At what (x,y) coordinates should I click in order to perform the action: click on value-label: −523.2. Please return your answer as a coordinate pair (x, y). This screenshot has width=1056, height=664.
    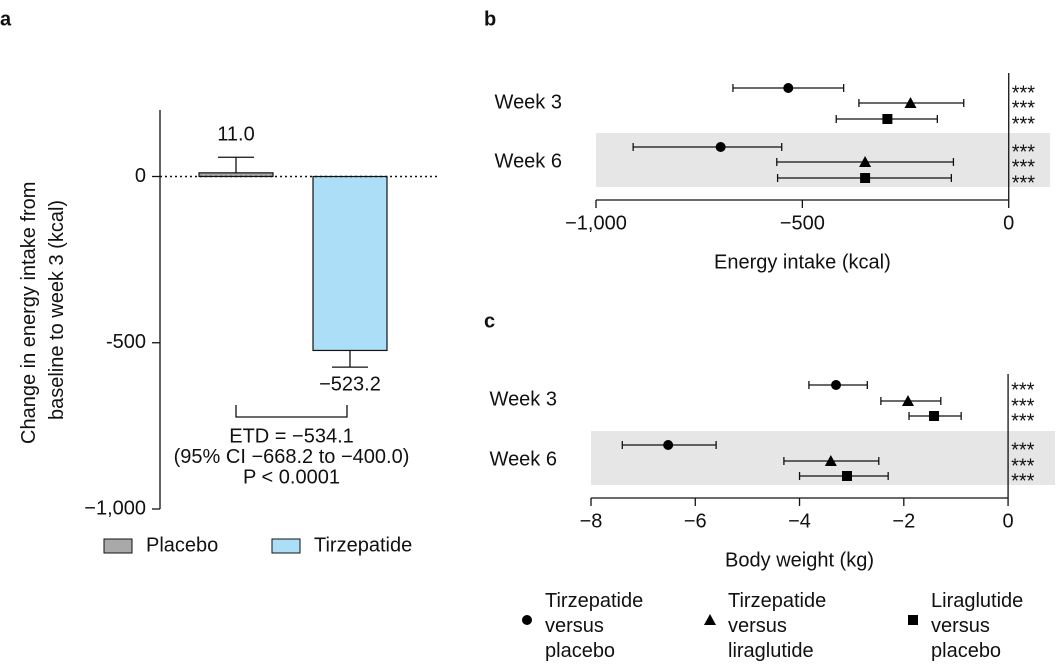
    Looking at the image, I should click on (350, 384).